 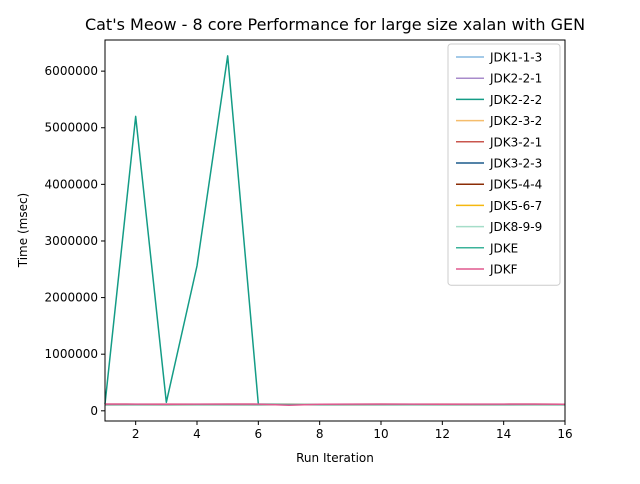 What do you see at coordinates (94, 411) in the screenshot?
I see `y-tick-label: 0` at bounding box center [94, 411].